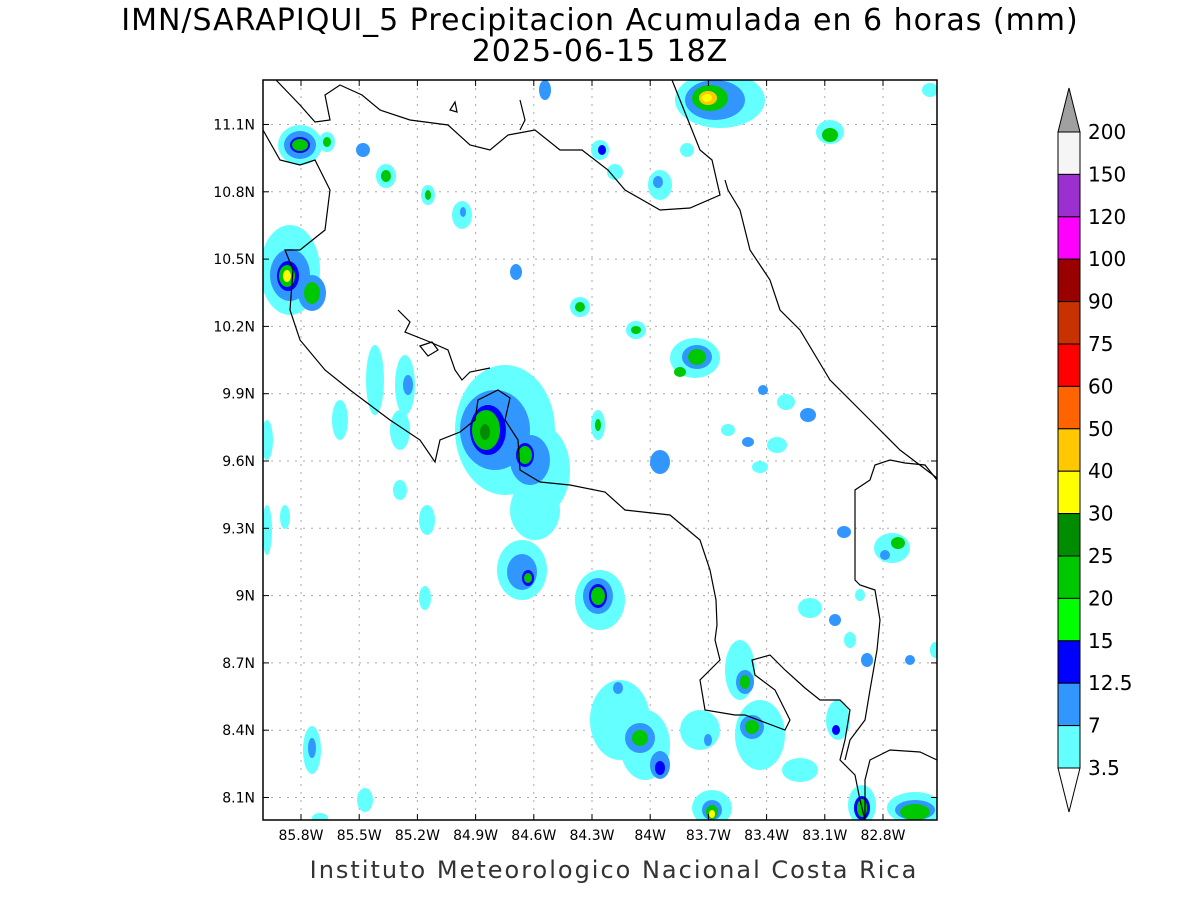 The image size is (1200, 900). Describe the element at coordinates (1100, 429) in the screenshot. I see `colorbar-label: 50` at that location.